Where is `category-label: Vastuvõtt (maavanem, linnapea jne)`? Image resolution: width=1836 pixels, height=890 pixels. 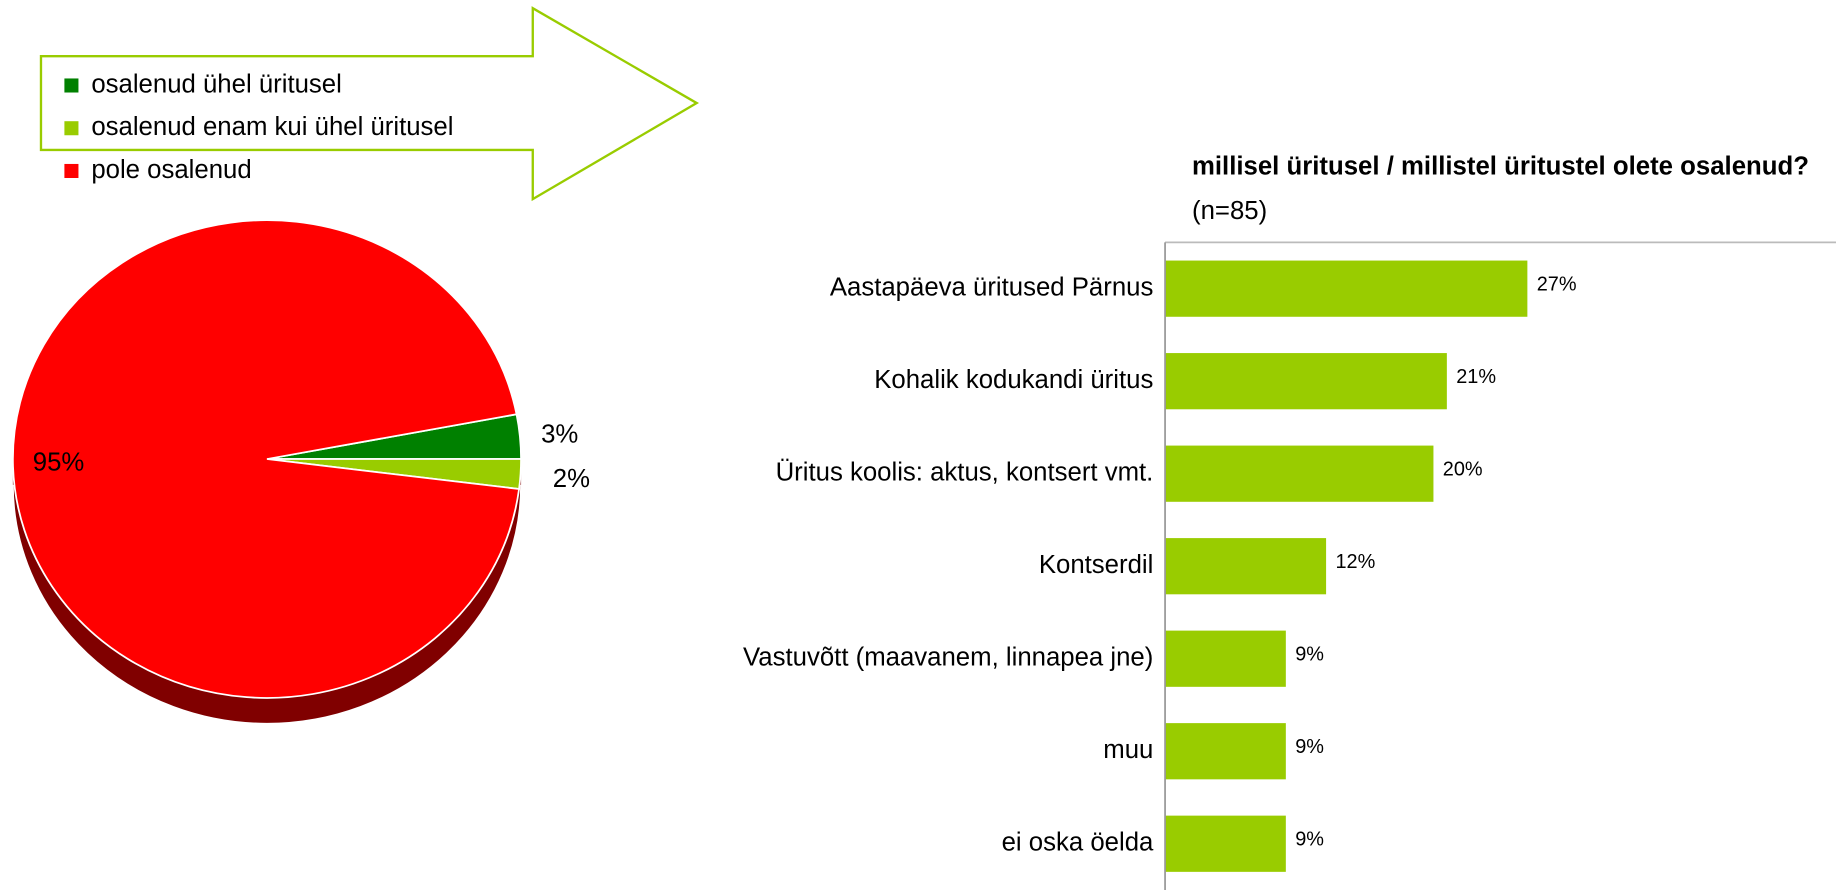 category-label: Vastuvõtt (maavanem, linnapea jne) is located at coordinates (948, 658).